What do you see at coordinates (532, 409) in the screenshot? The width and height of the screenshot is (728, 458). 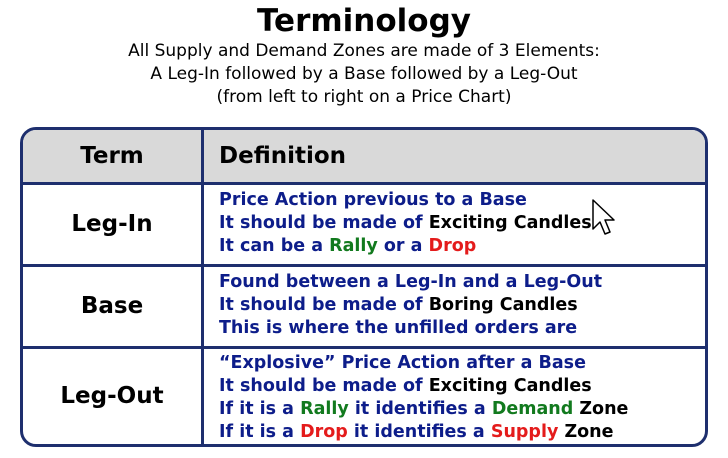 I see `demand-text: Demand` at bounding box center [532, 409].